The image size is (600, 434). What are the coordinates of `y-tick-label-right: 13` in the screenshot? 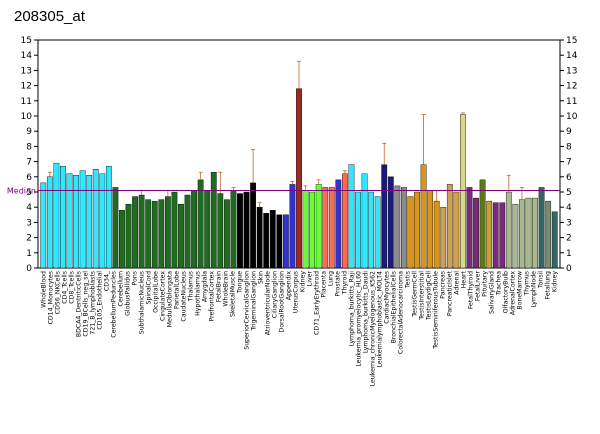 It's located at (571, 71).